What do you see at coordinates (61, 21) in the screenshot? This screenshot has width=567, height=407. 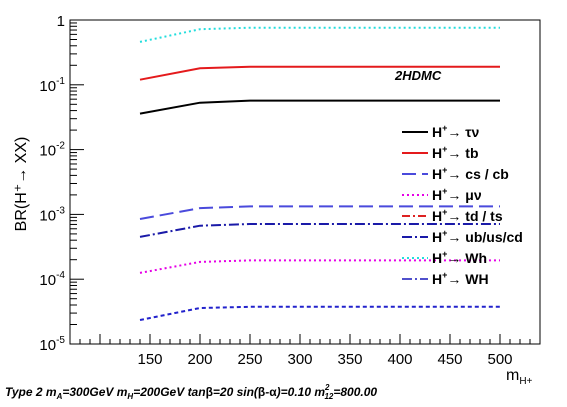 I see `y-tick-label: 1` at bounding box center [61, 21].